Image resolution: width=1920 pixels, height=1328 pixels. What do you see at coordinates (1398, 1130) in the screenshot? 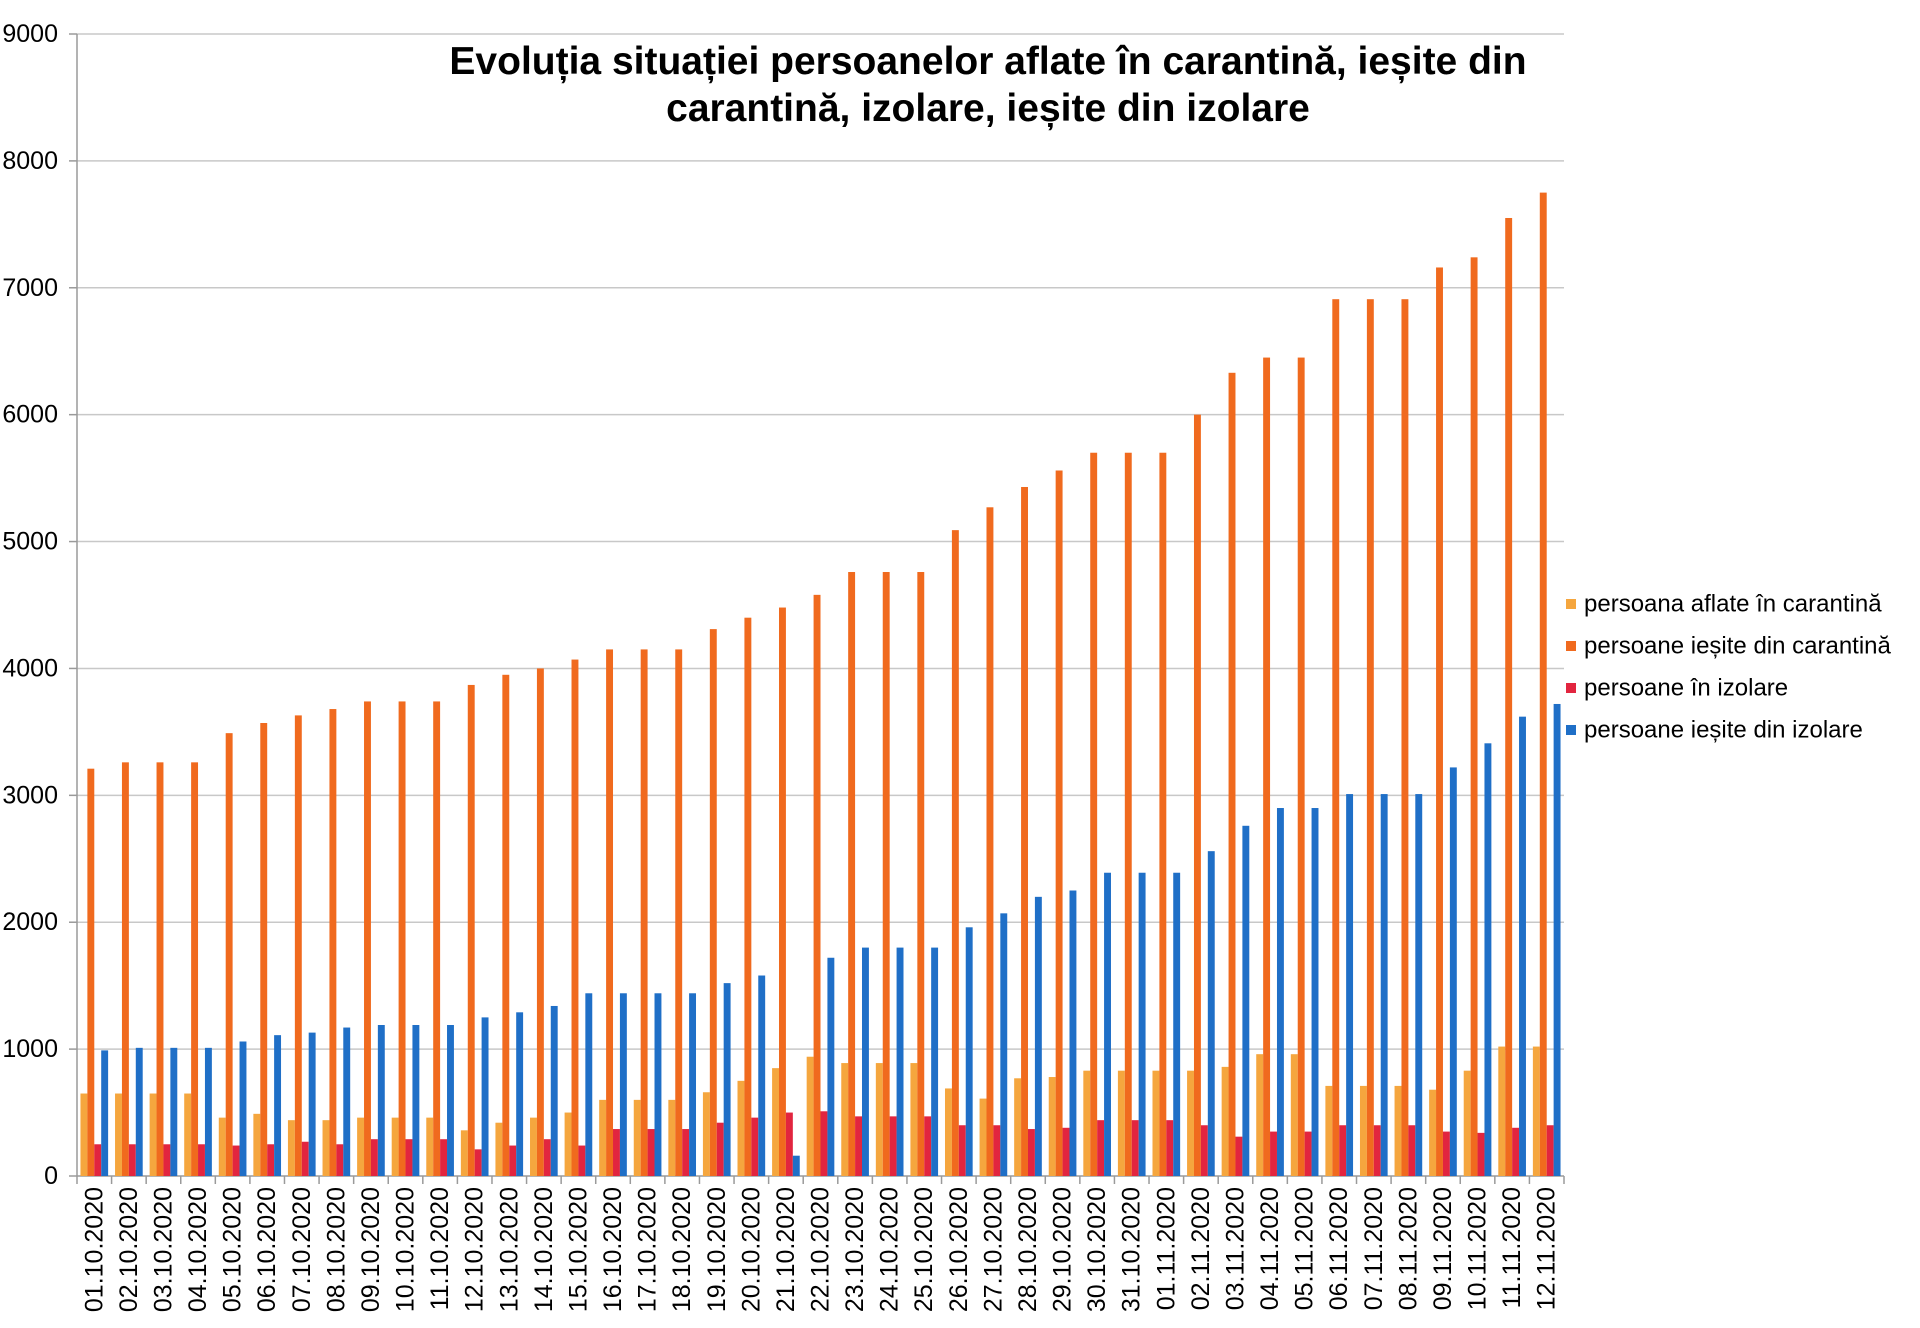
I see `bar-s1-c39` at bounding box center [1398, 1130].